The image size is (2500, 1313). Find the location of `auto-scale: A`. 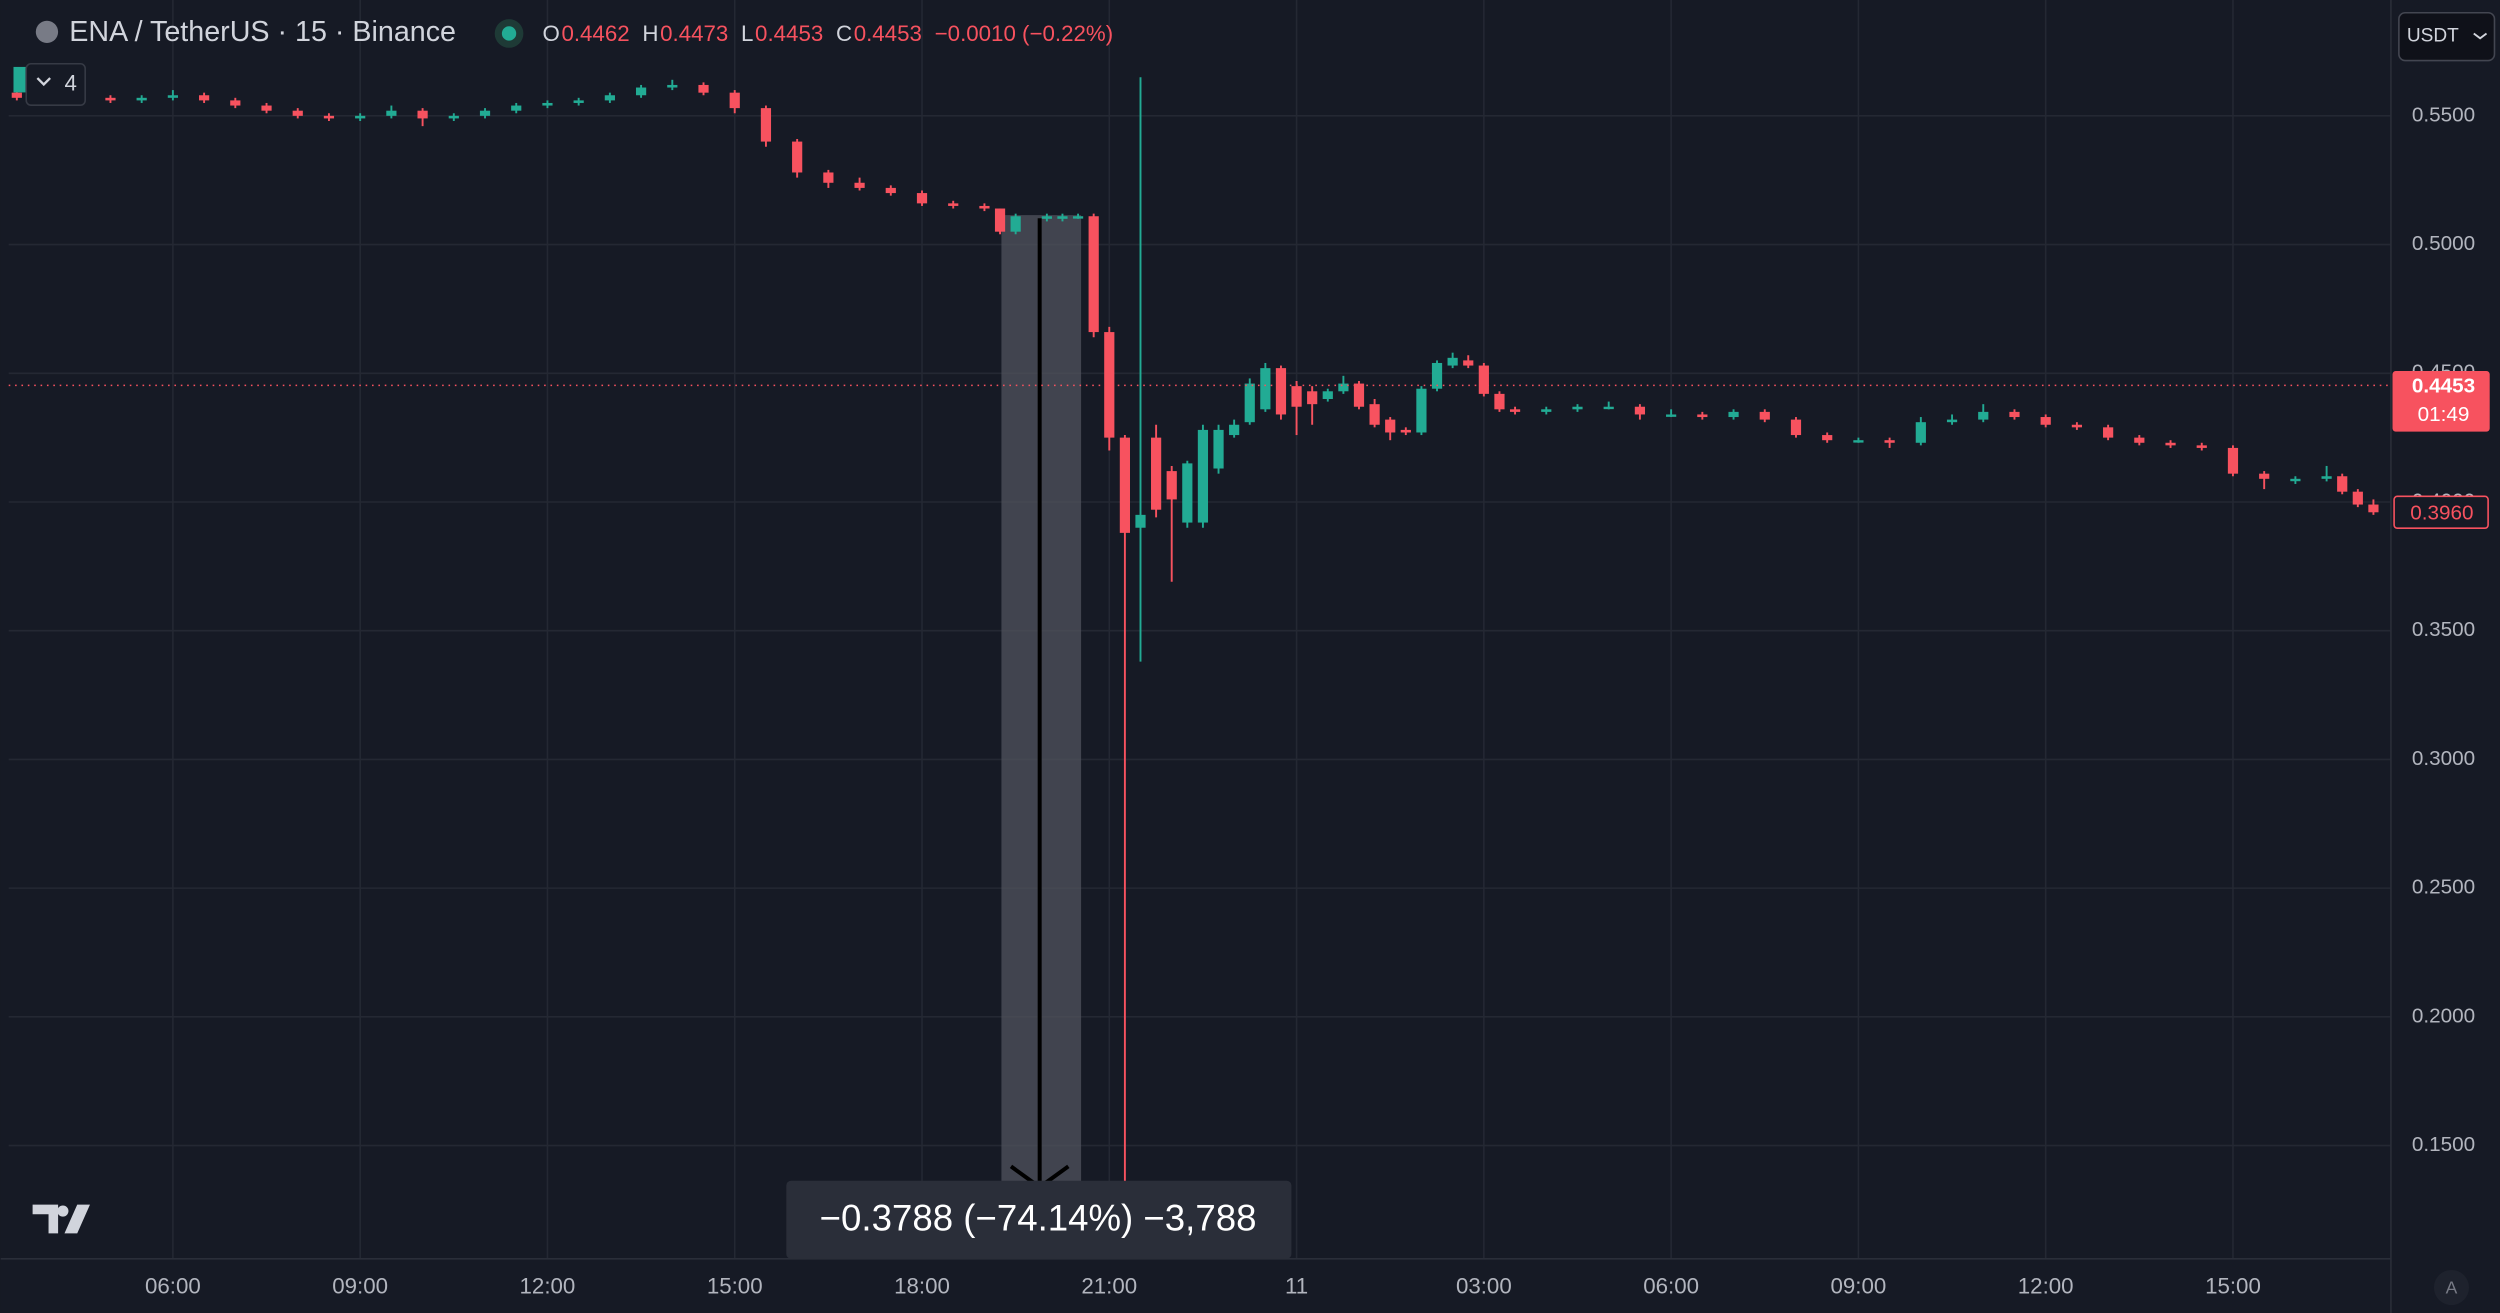

auto-scale: A is located at coordinates (2452, 1288).